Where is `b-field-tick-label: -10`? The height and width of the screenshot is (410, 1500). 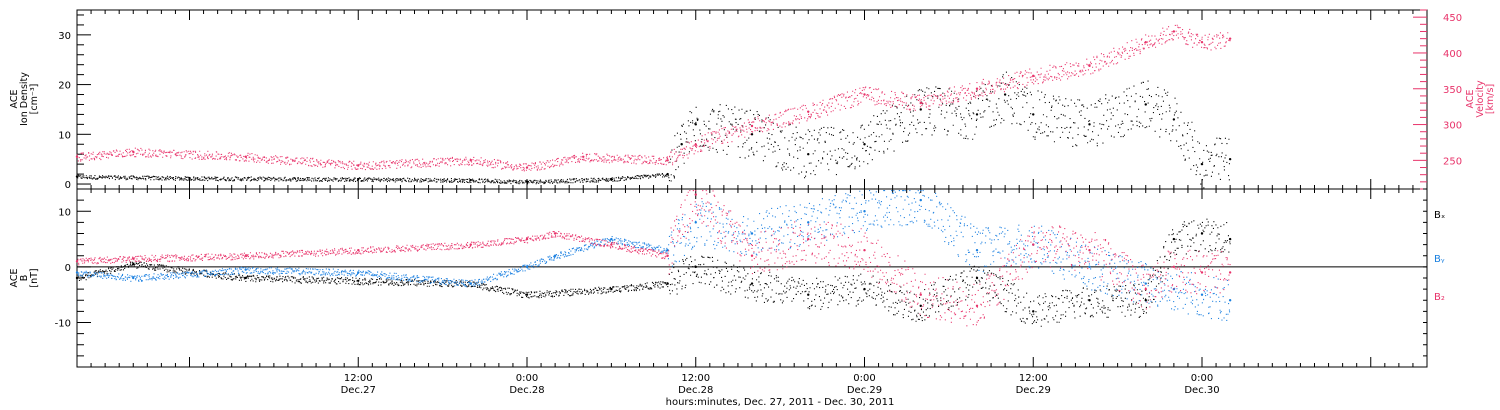
b-field-tick-label: -10 is located at coordinates (63, 324).